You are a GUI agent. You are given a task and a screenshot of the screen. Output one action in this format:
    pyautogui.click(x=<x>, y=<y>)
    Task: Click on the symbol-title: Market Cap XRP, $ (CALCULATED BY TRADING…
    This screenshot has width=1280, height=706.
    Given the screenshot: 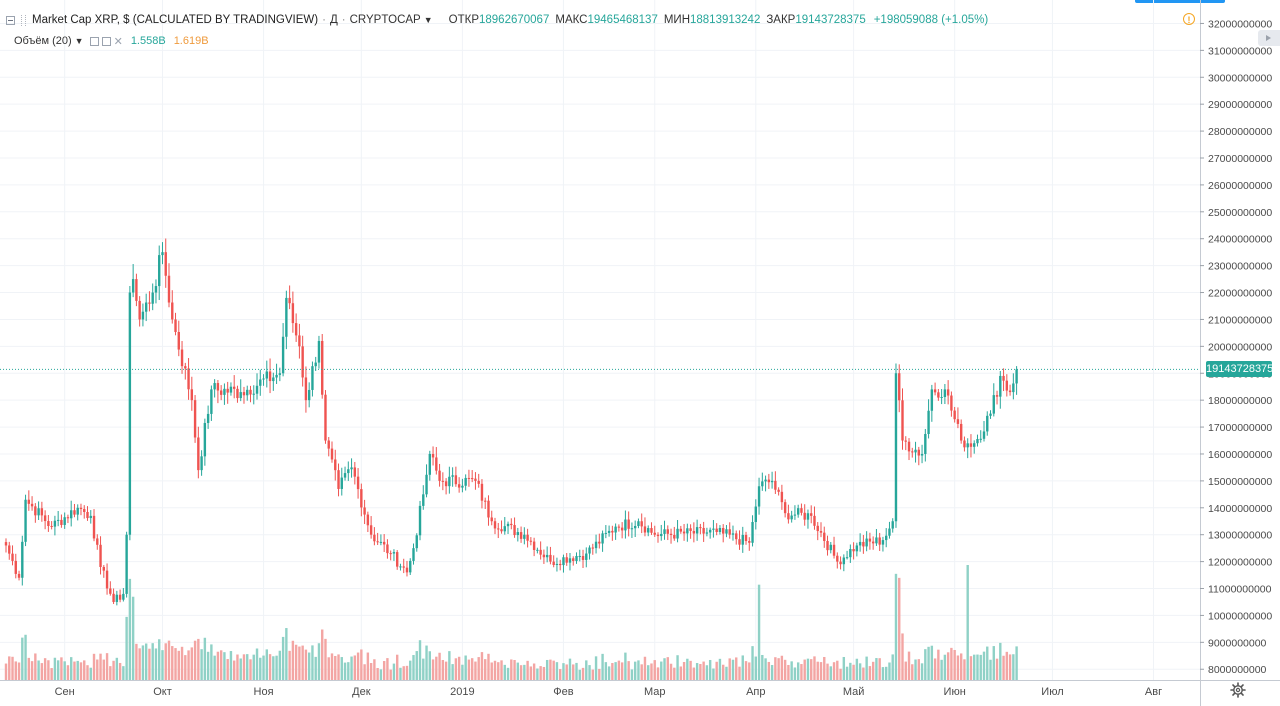 What is the action you would take?
    pyautogui.click(x=175, y=20)
    